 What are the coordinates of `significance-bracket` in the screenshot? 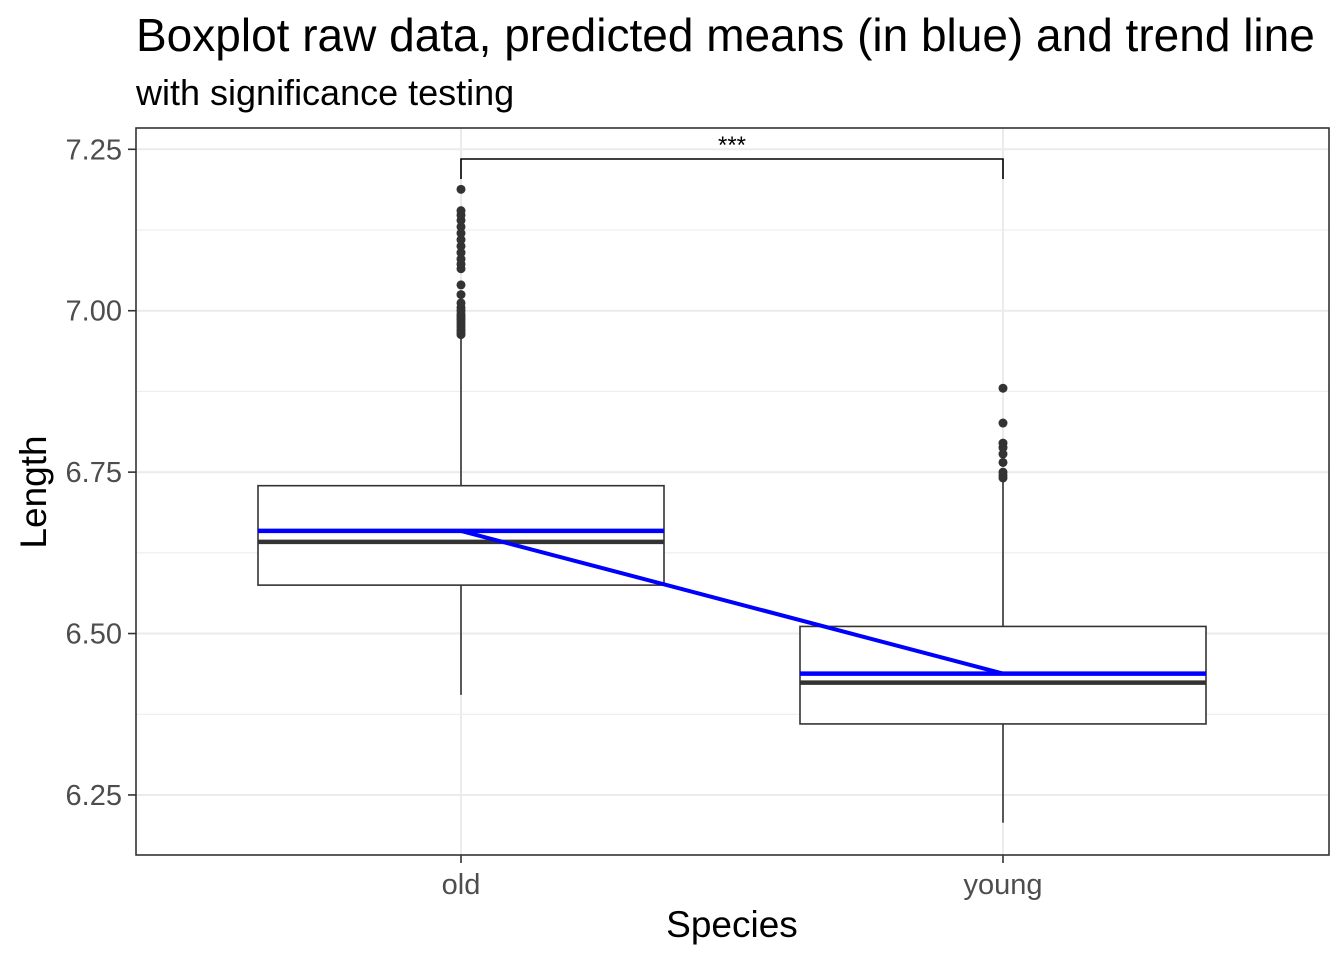 It's located at (732, 168).